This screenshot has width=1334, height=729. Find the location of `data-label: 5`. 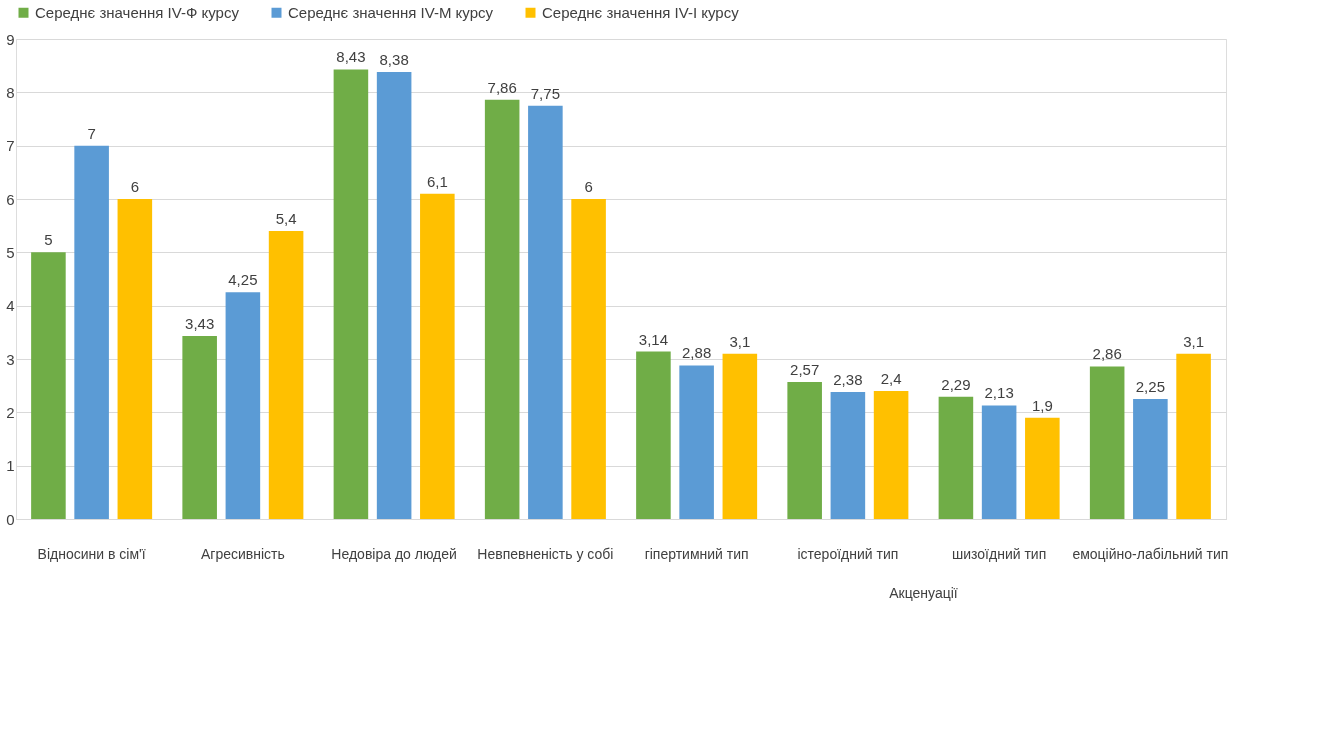

data-label: 5 is located at coordinates (48, 240).